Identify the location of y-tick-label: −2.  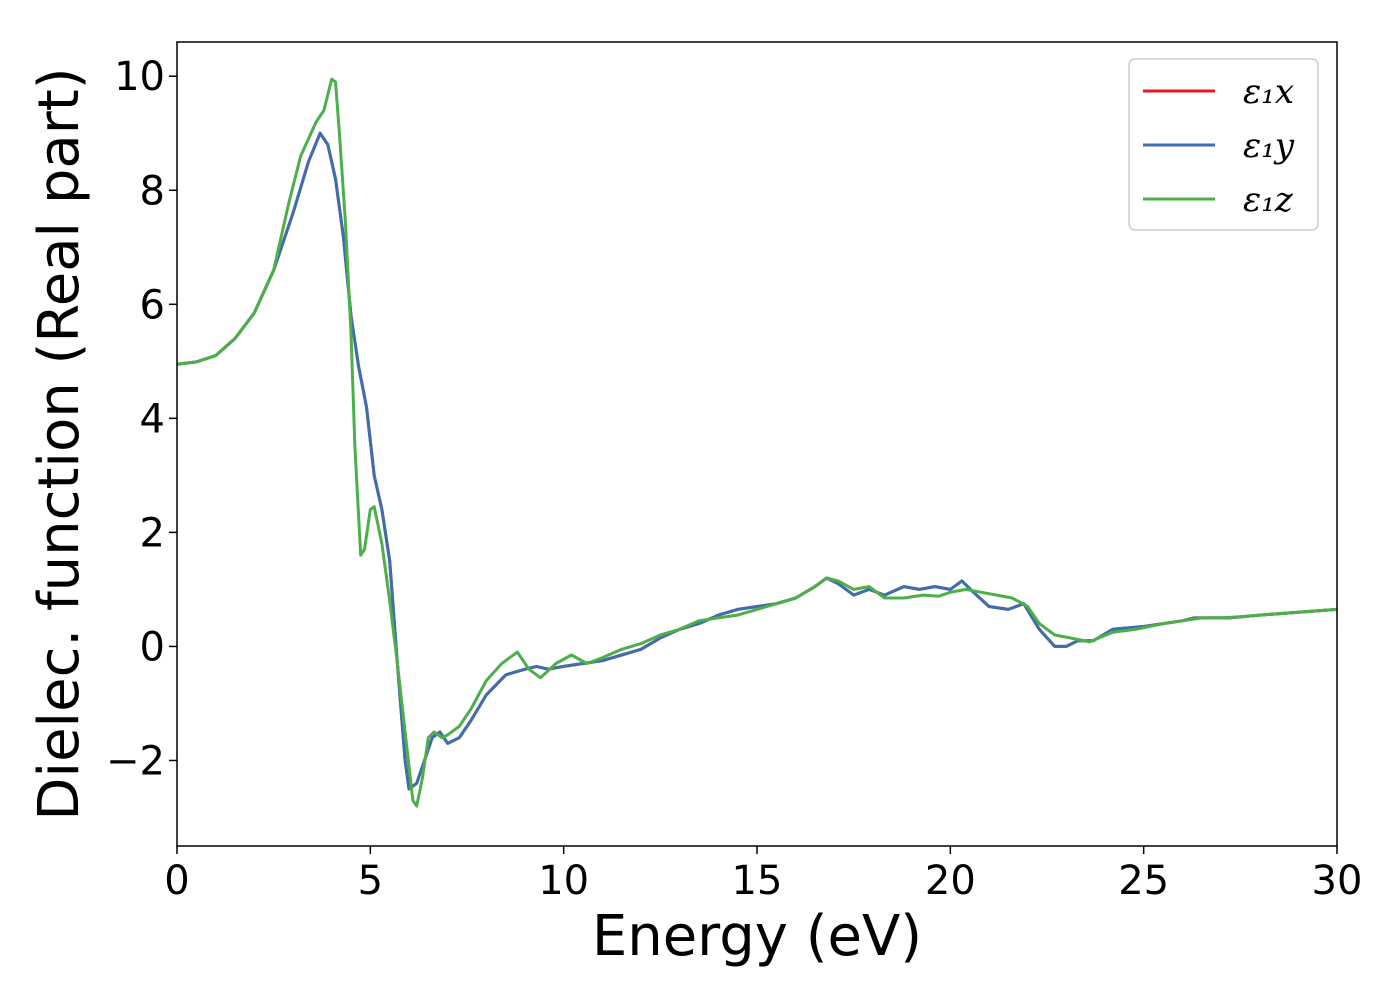
(135, 761).